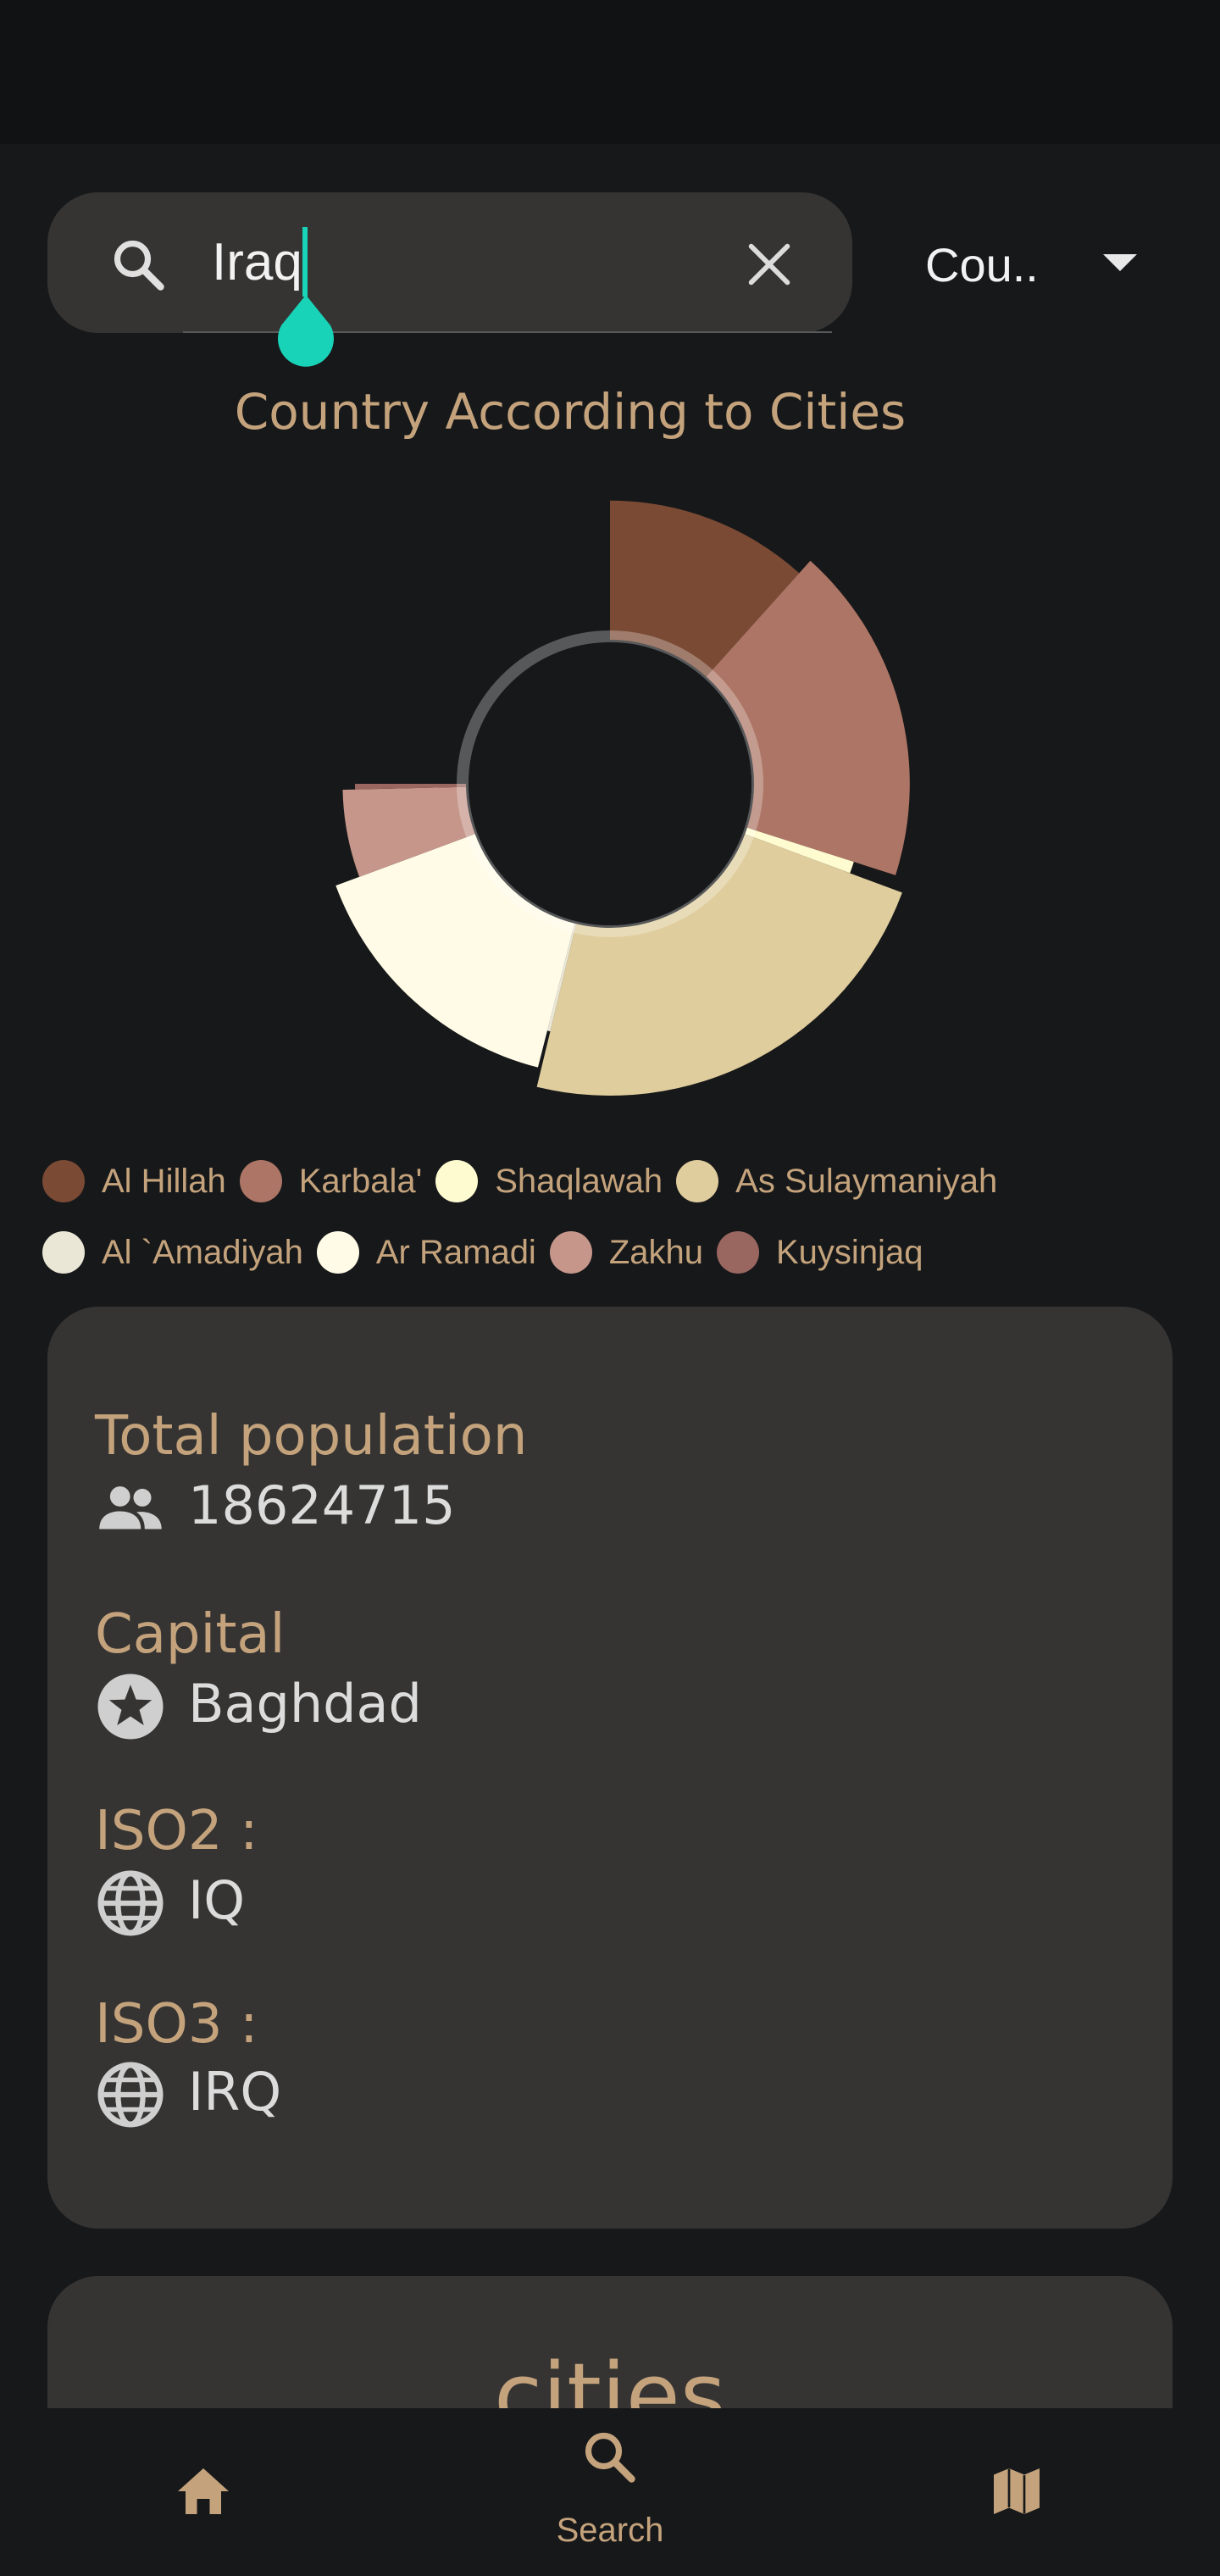 This screenshot has width=1220, height=2576. I want to click on donut-hole, so click(610, 783).